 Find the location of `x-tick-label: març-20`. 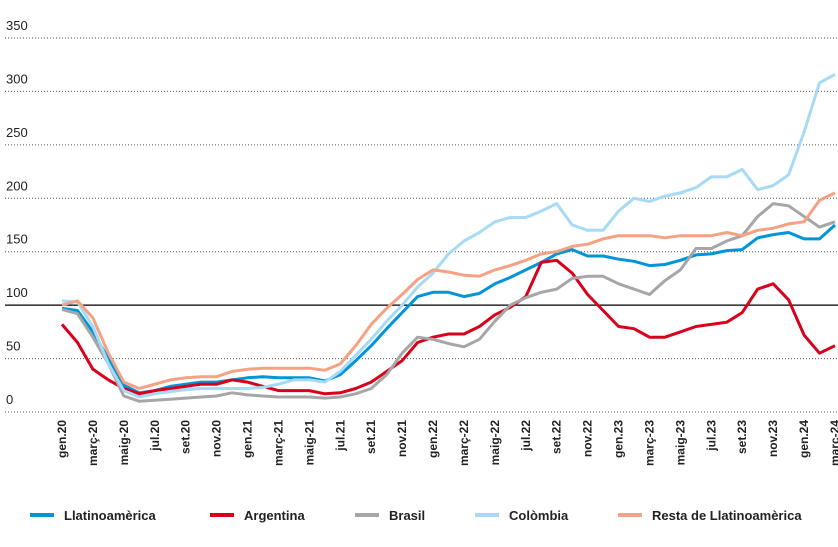

x-tick-label: març-20 is located at coordinates (93, 443).